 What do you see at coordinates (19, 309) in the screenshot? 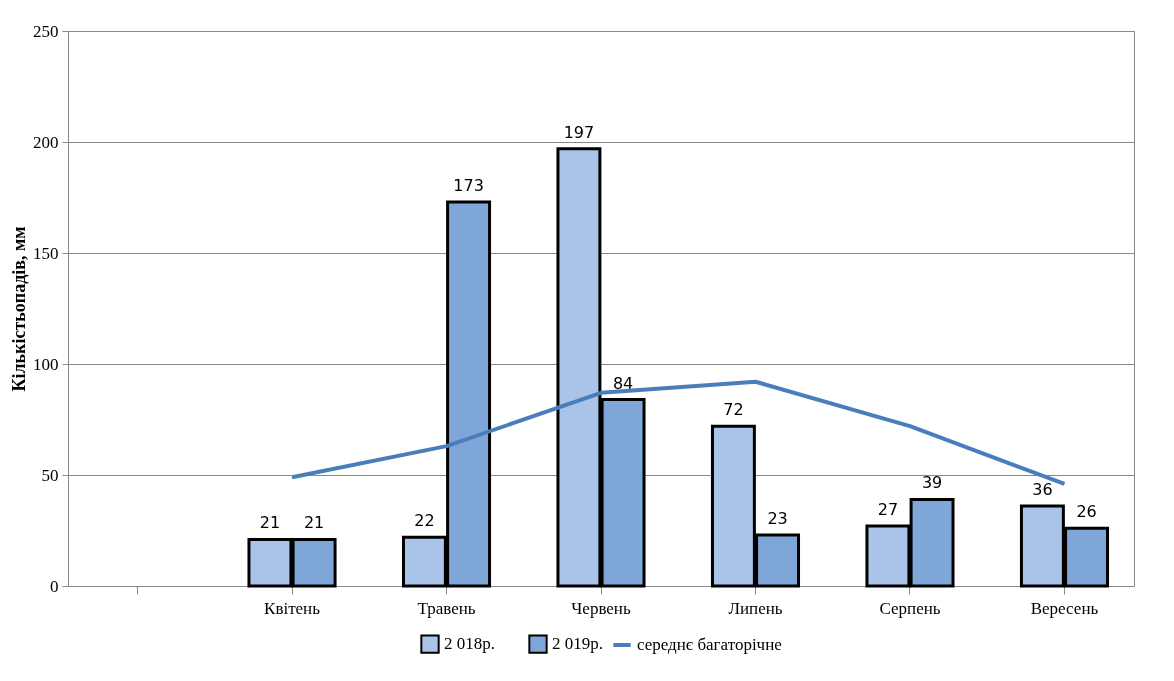
I see `y-axis-title: Кількістьопадів, мм` at bounding box center [19, 309].